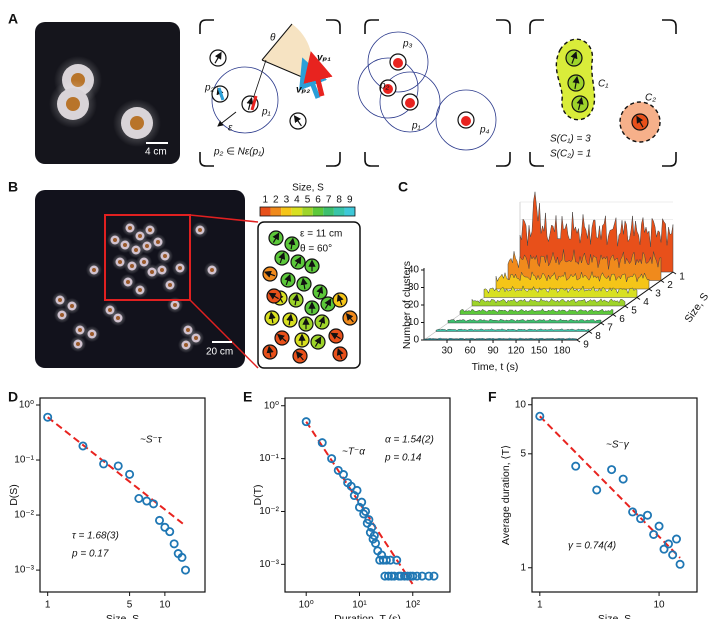  Describe the element at coordinates (495, 367) in the screenshot. I see `x-axis-title: Time, t (s)` at that location.